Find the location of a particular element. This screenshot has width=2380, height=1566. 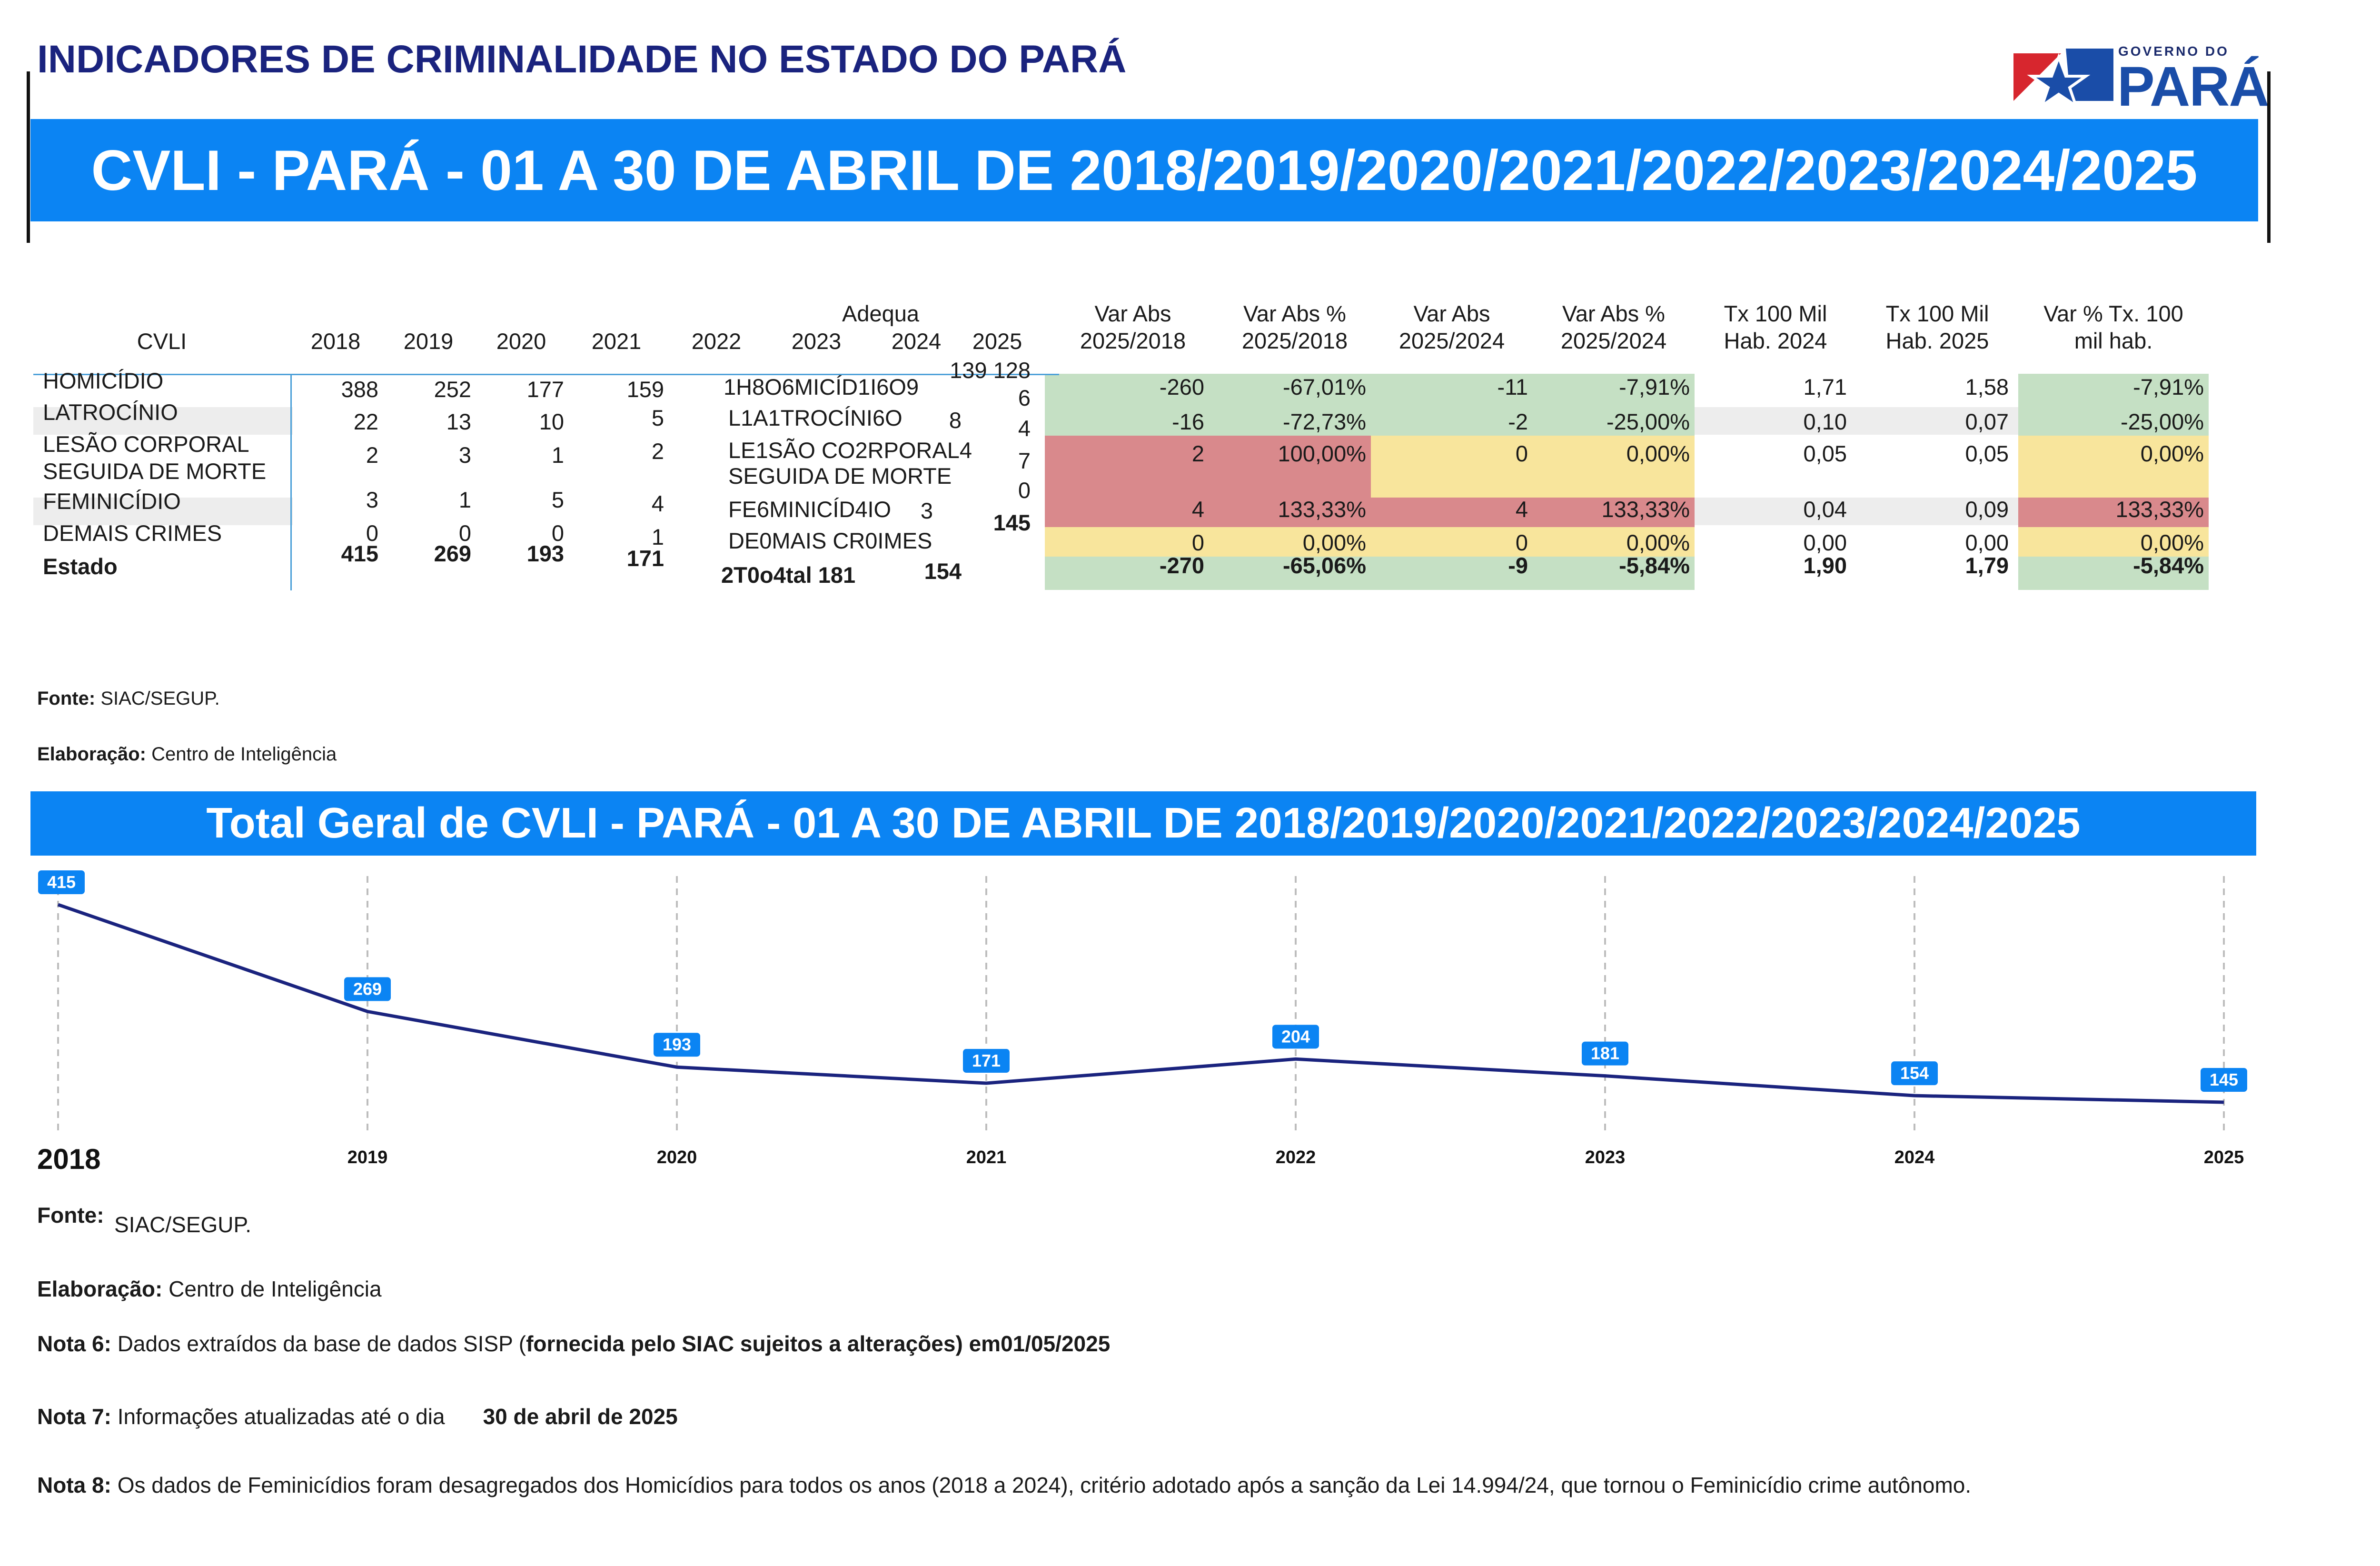

x-tick-label: 2023 is located at coordinates (1605, 1157).